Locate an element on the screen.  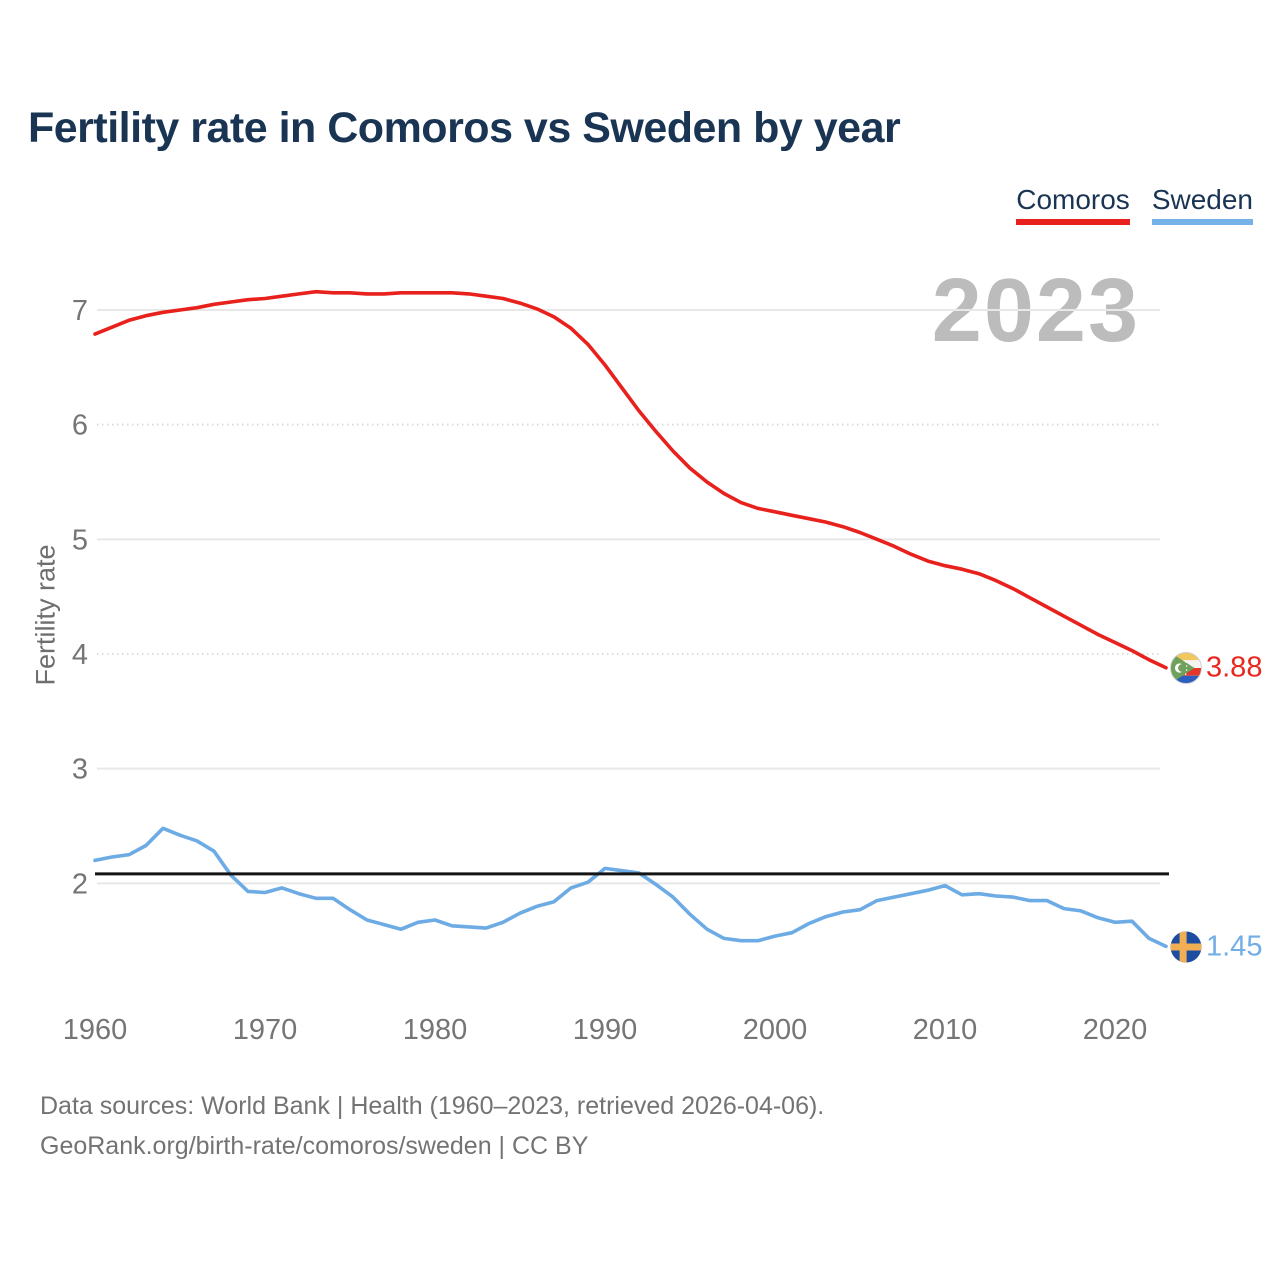
y-tick-6: 6 is located at coordinates (80, 426).